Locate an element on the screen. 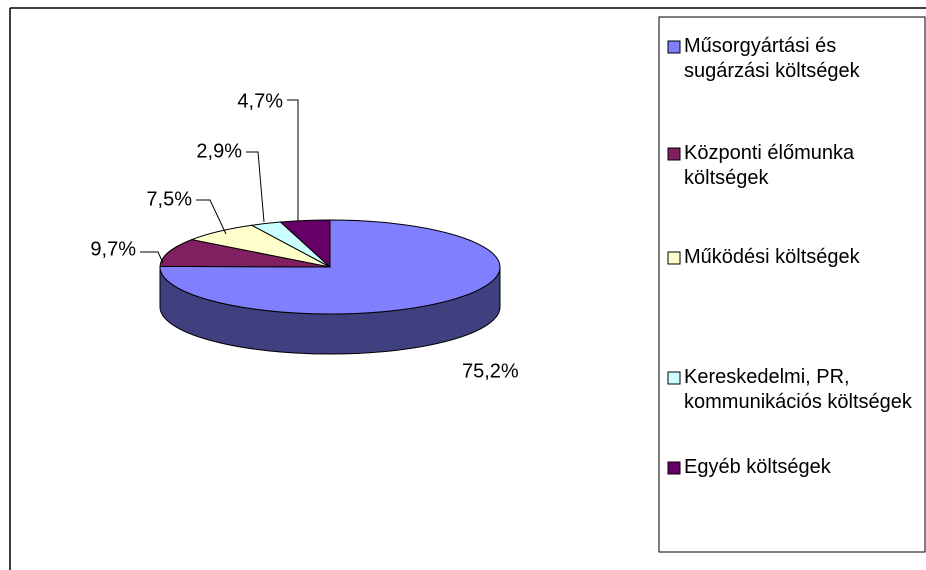  legend-label: Egyéb költségek is located at coordinates (757, 467).